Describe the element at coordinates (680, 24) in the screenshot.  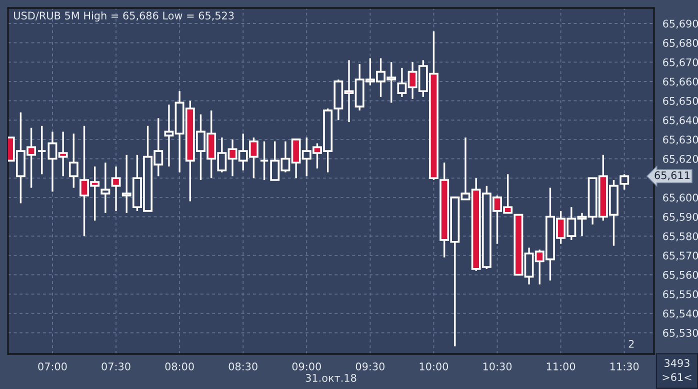
I see `y-tick-label: 65,690` at that location.